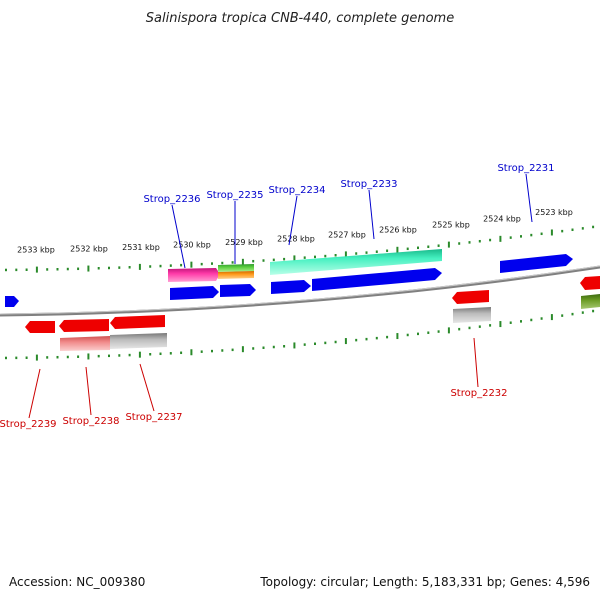 The image size is (600, 600). I want to click on gene-label: Strop_2235, so click(234, 195).